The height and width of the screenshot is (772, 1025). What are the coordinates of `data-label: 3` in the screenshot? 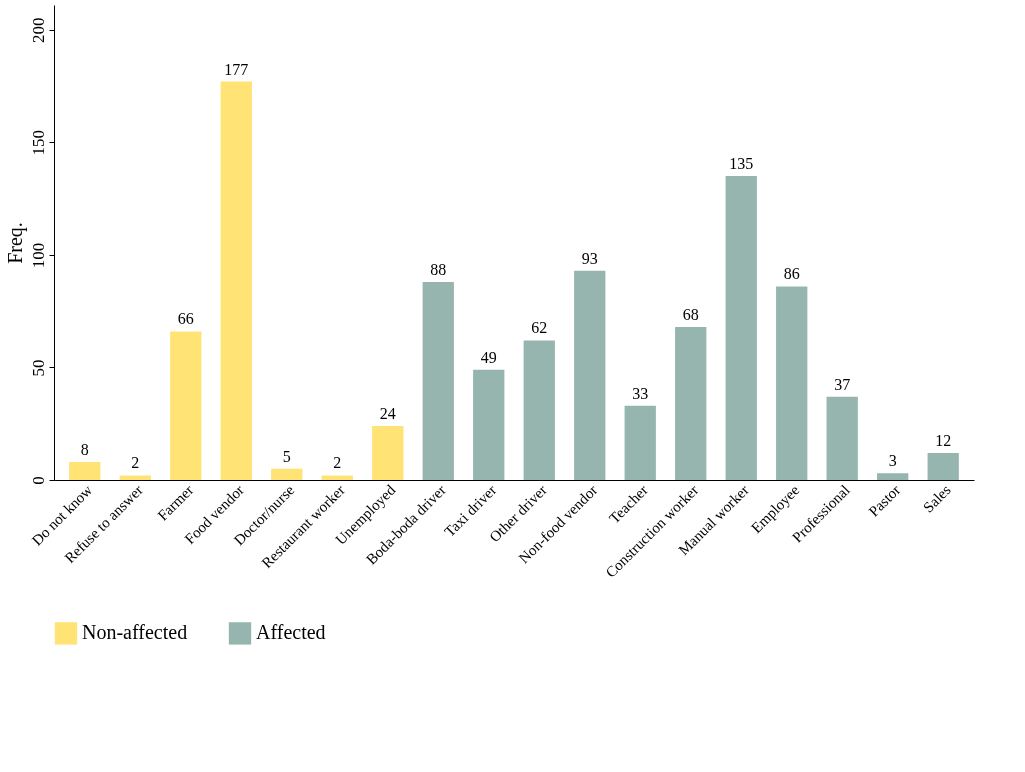 It's located at (892, 461).